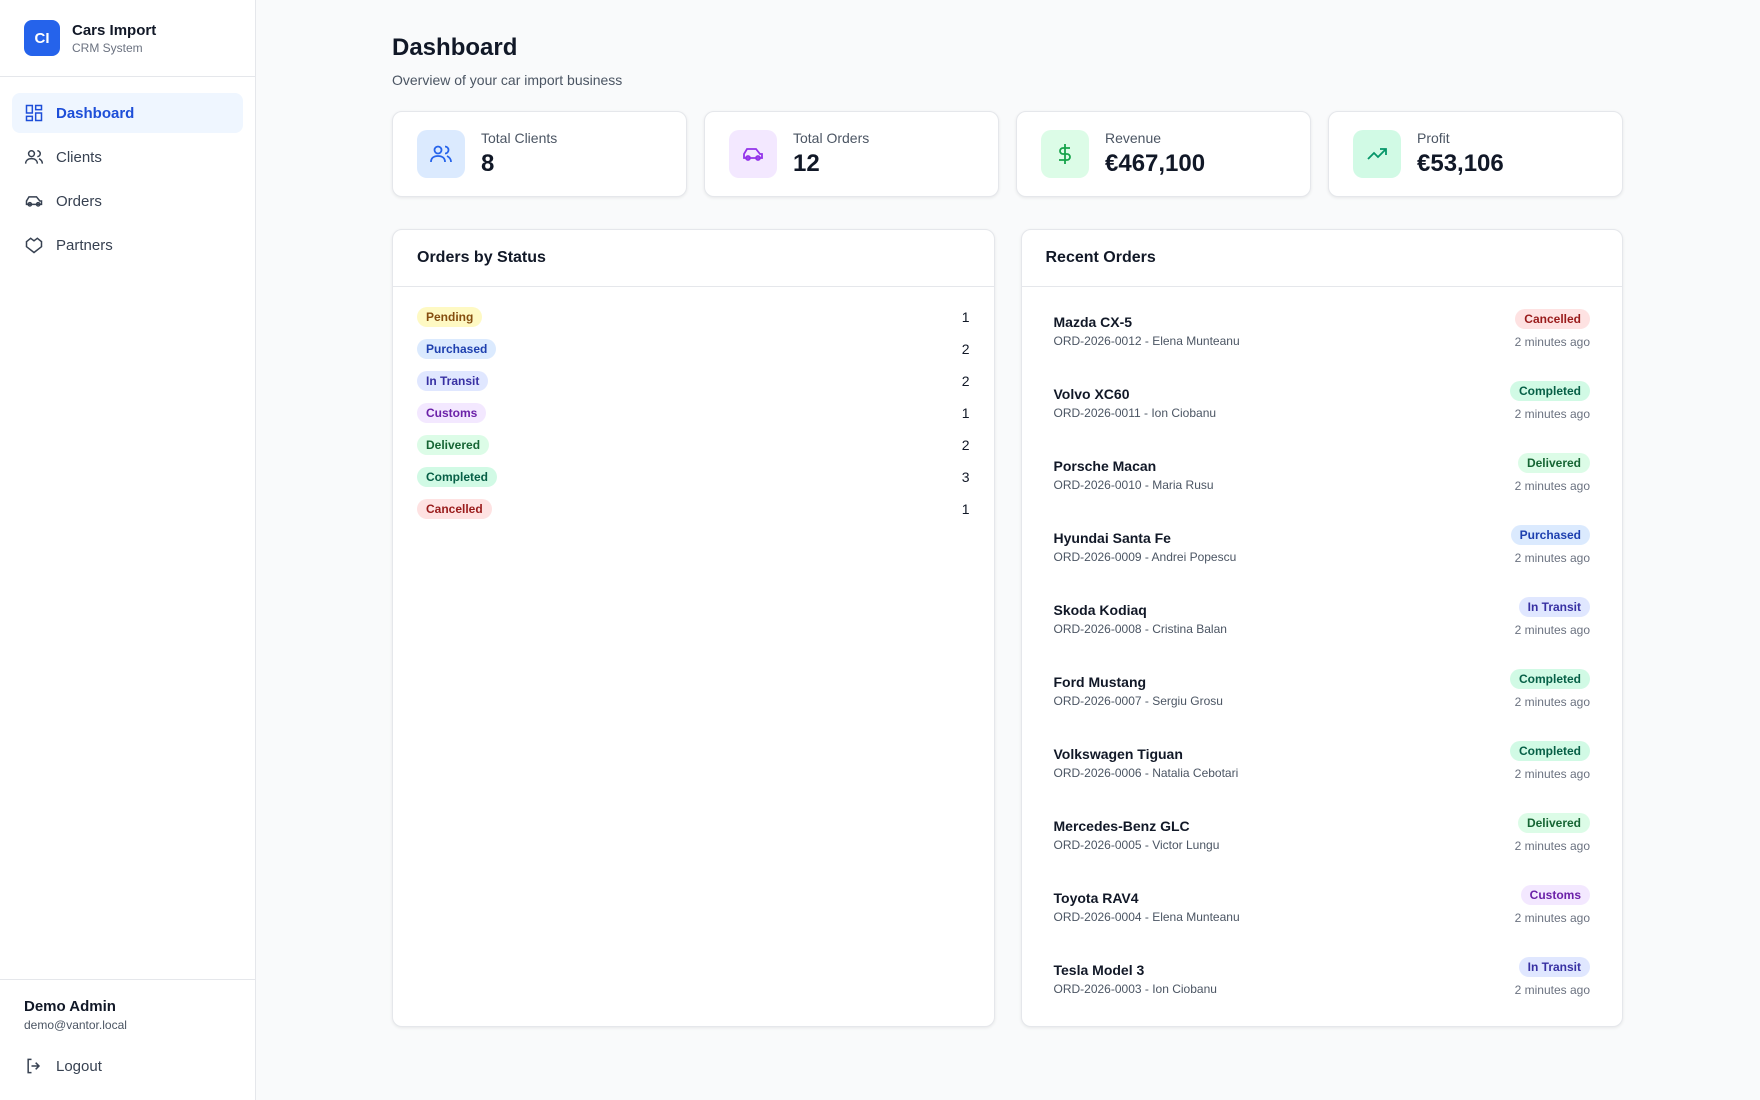  I want to click on order-car: Ford Mustang, so click(1100, 682).